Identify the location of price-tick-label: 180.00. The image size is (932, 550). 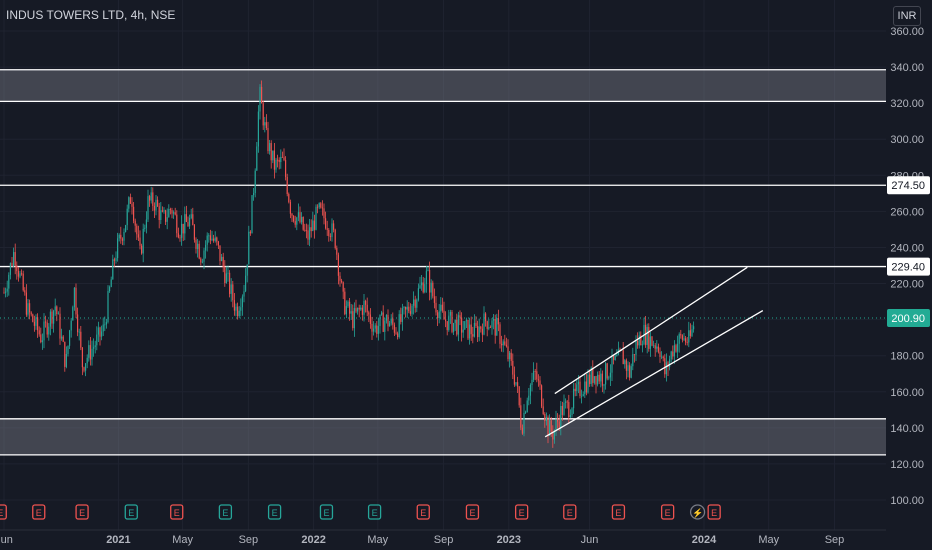
(907, 357).